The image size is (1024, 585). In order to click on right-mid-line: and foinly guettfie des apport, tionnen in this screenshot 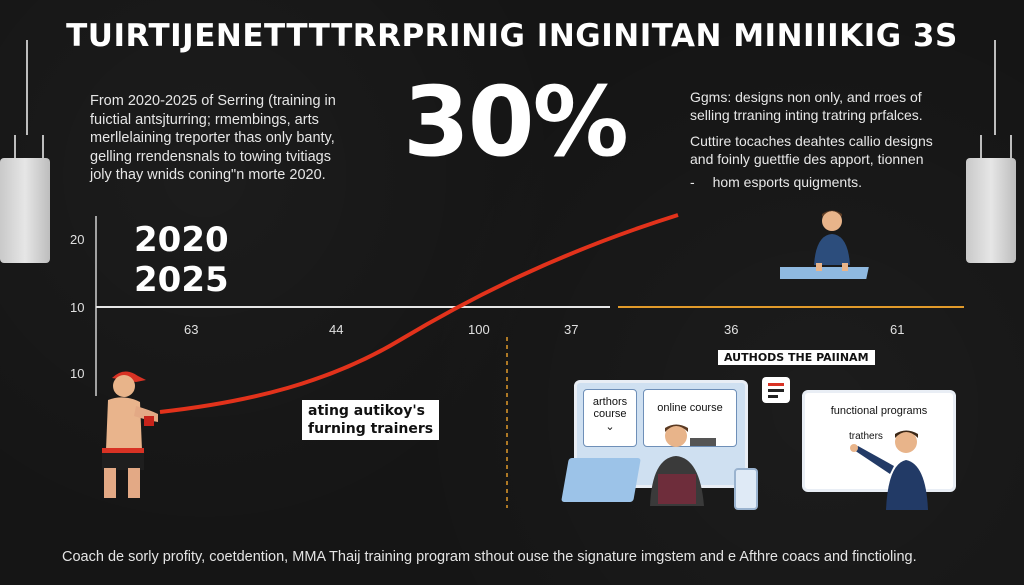, I will do `click(807, 159)`.